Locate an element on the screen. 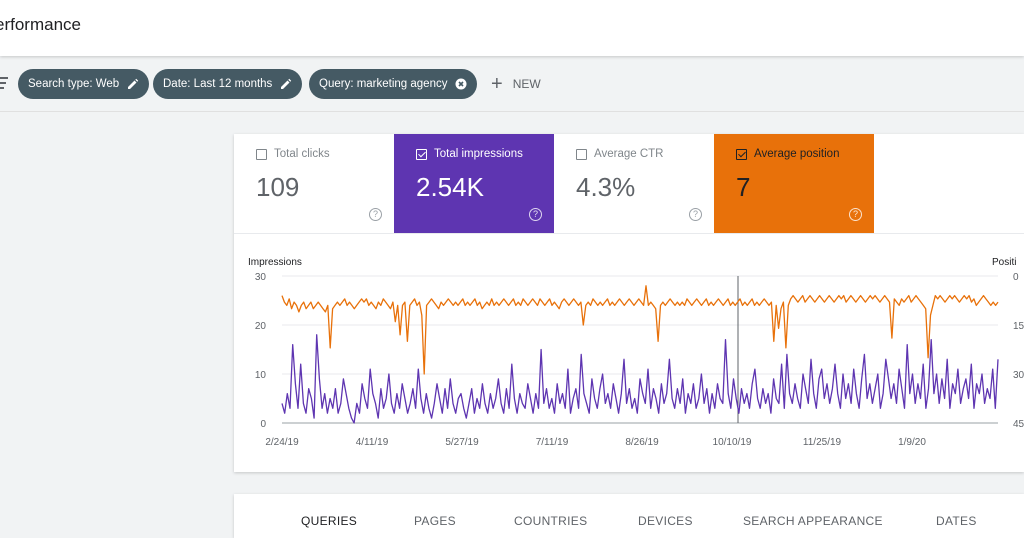 The width and height of the screenshot is (1024, 538). tab-pages: PAGES is located at coordinates (435, 521).